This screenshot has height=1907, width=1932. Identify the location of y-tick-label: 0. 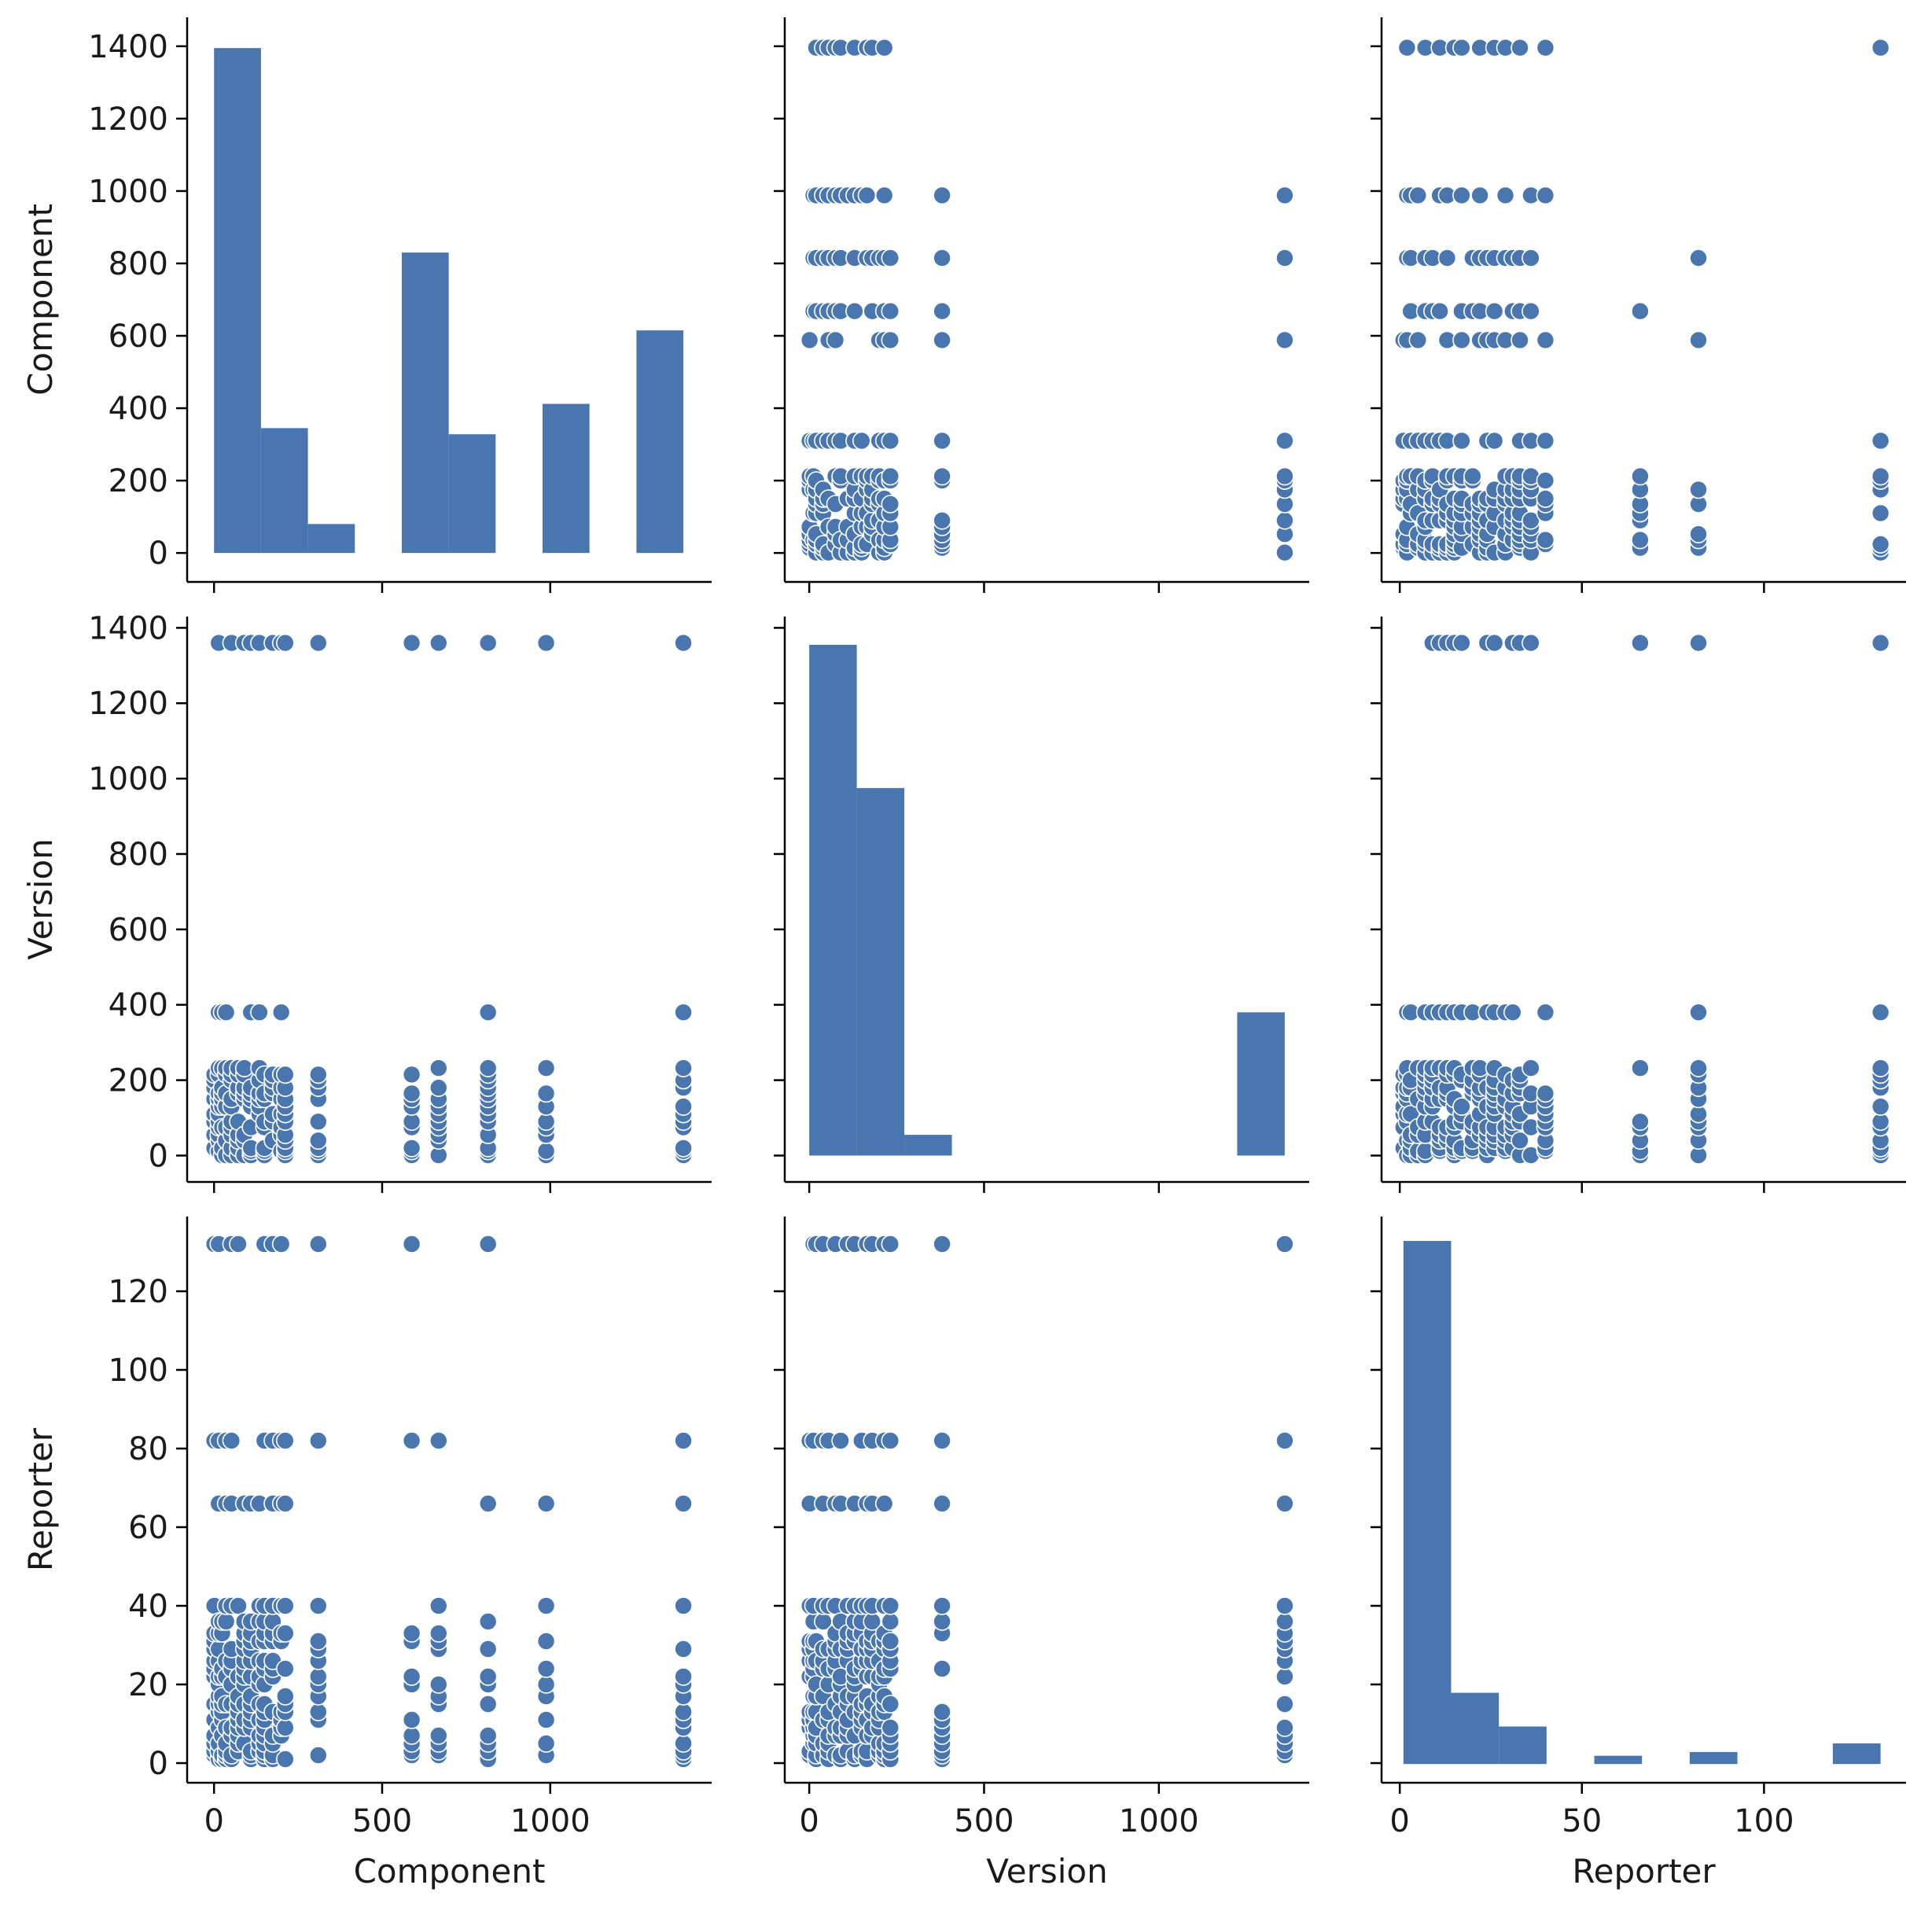
(158, 1764).